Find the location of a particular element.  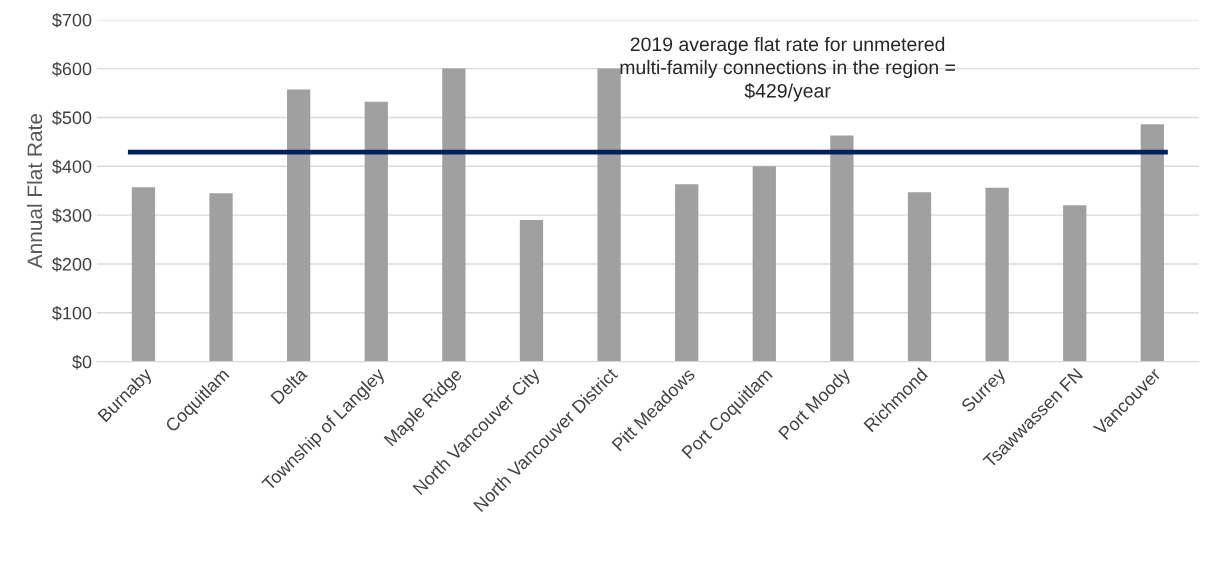

y-axis-title: Annual Flat Rate is located at coordinates (34, 191).